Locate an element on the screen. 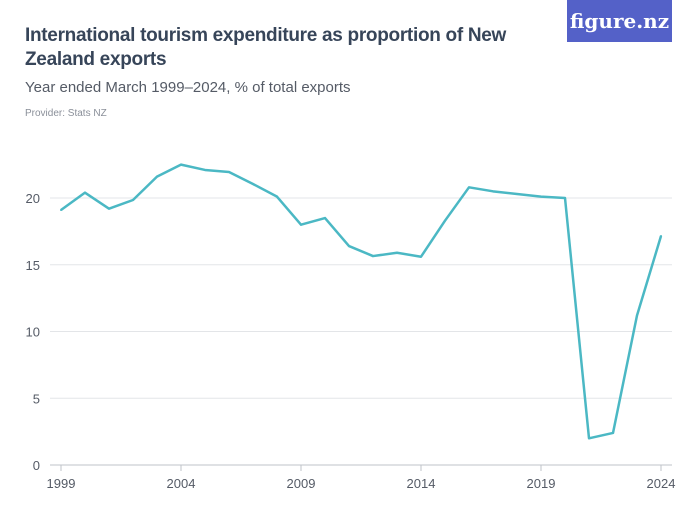 The height and width of the screenshot is (525, 700). y-tick-label: 20 is located at coordinates (33, 198).